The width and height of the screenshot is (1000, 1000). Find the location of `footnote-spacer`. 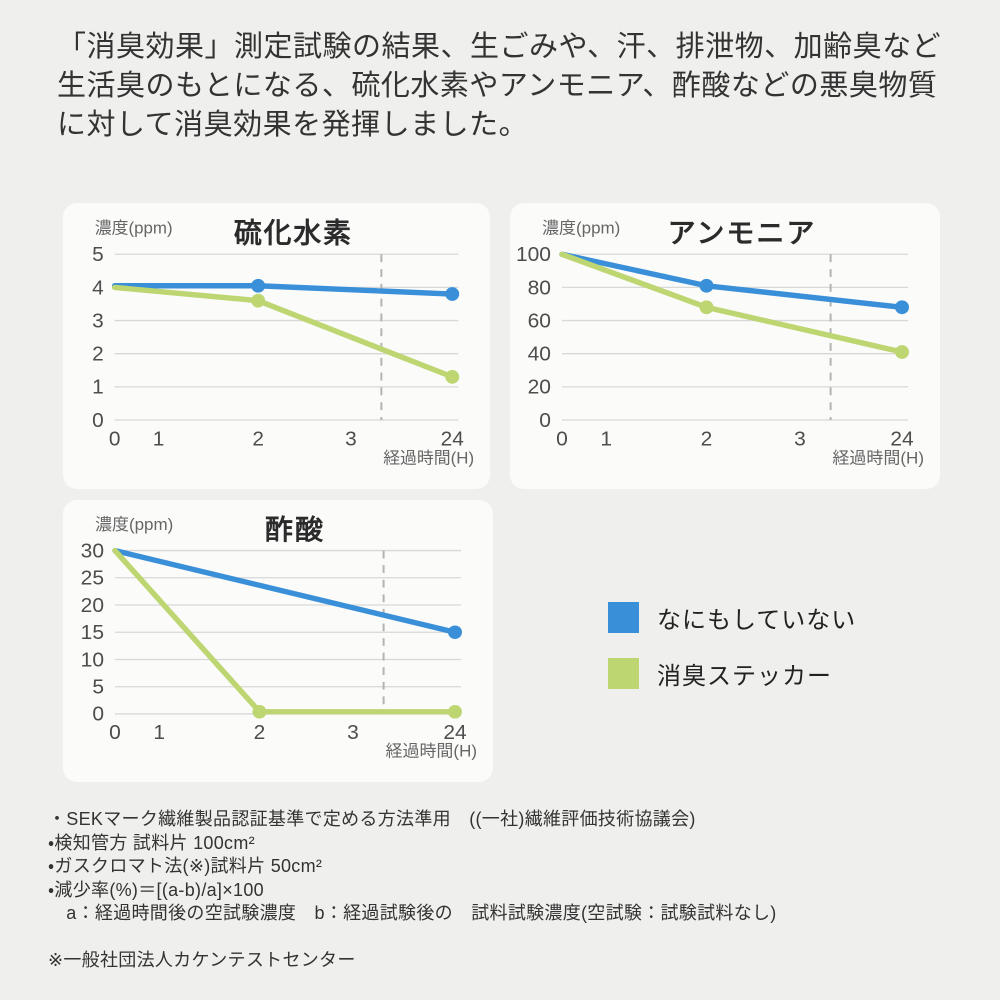

footnote-spacer is located at coordinates (510, 938).